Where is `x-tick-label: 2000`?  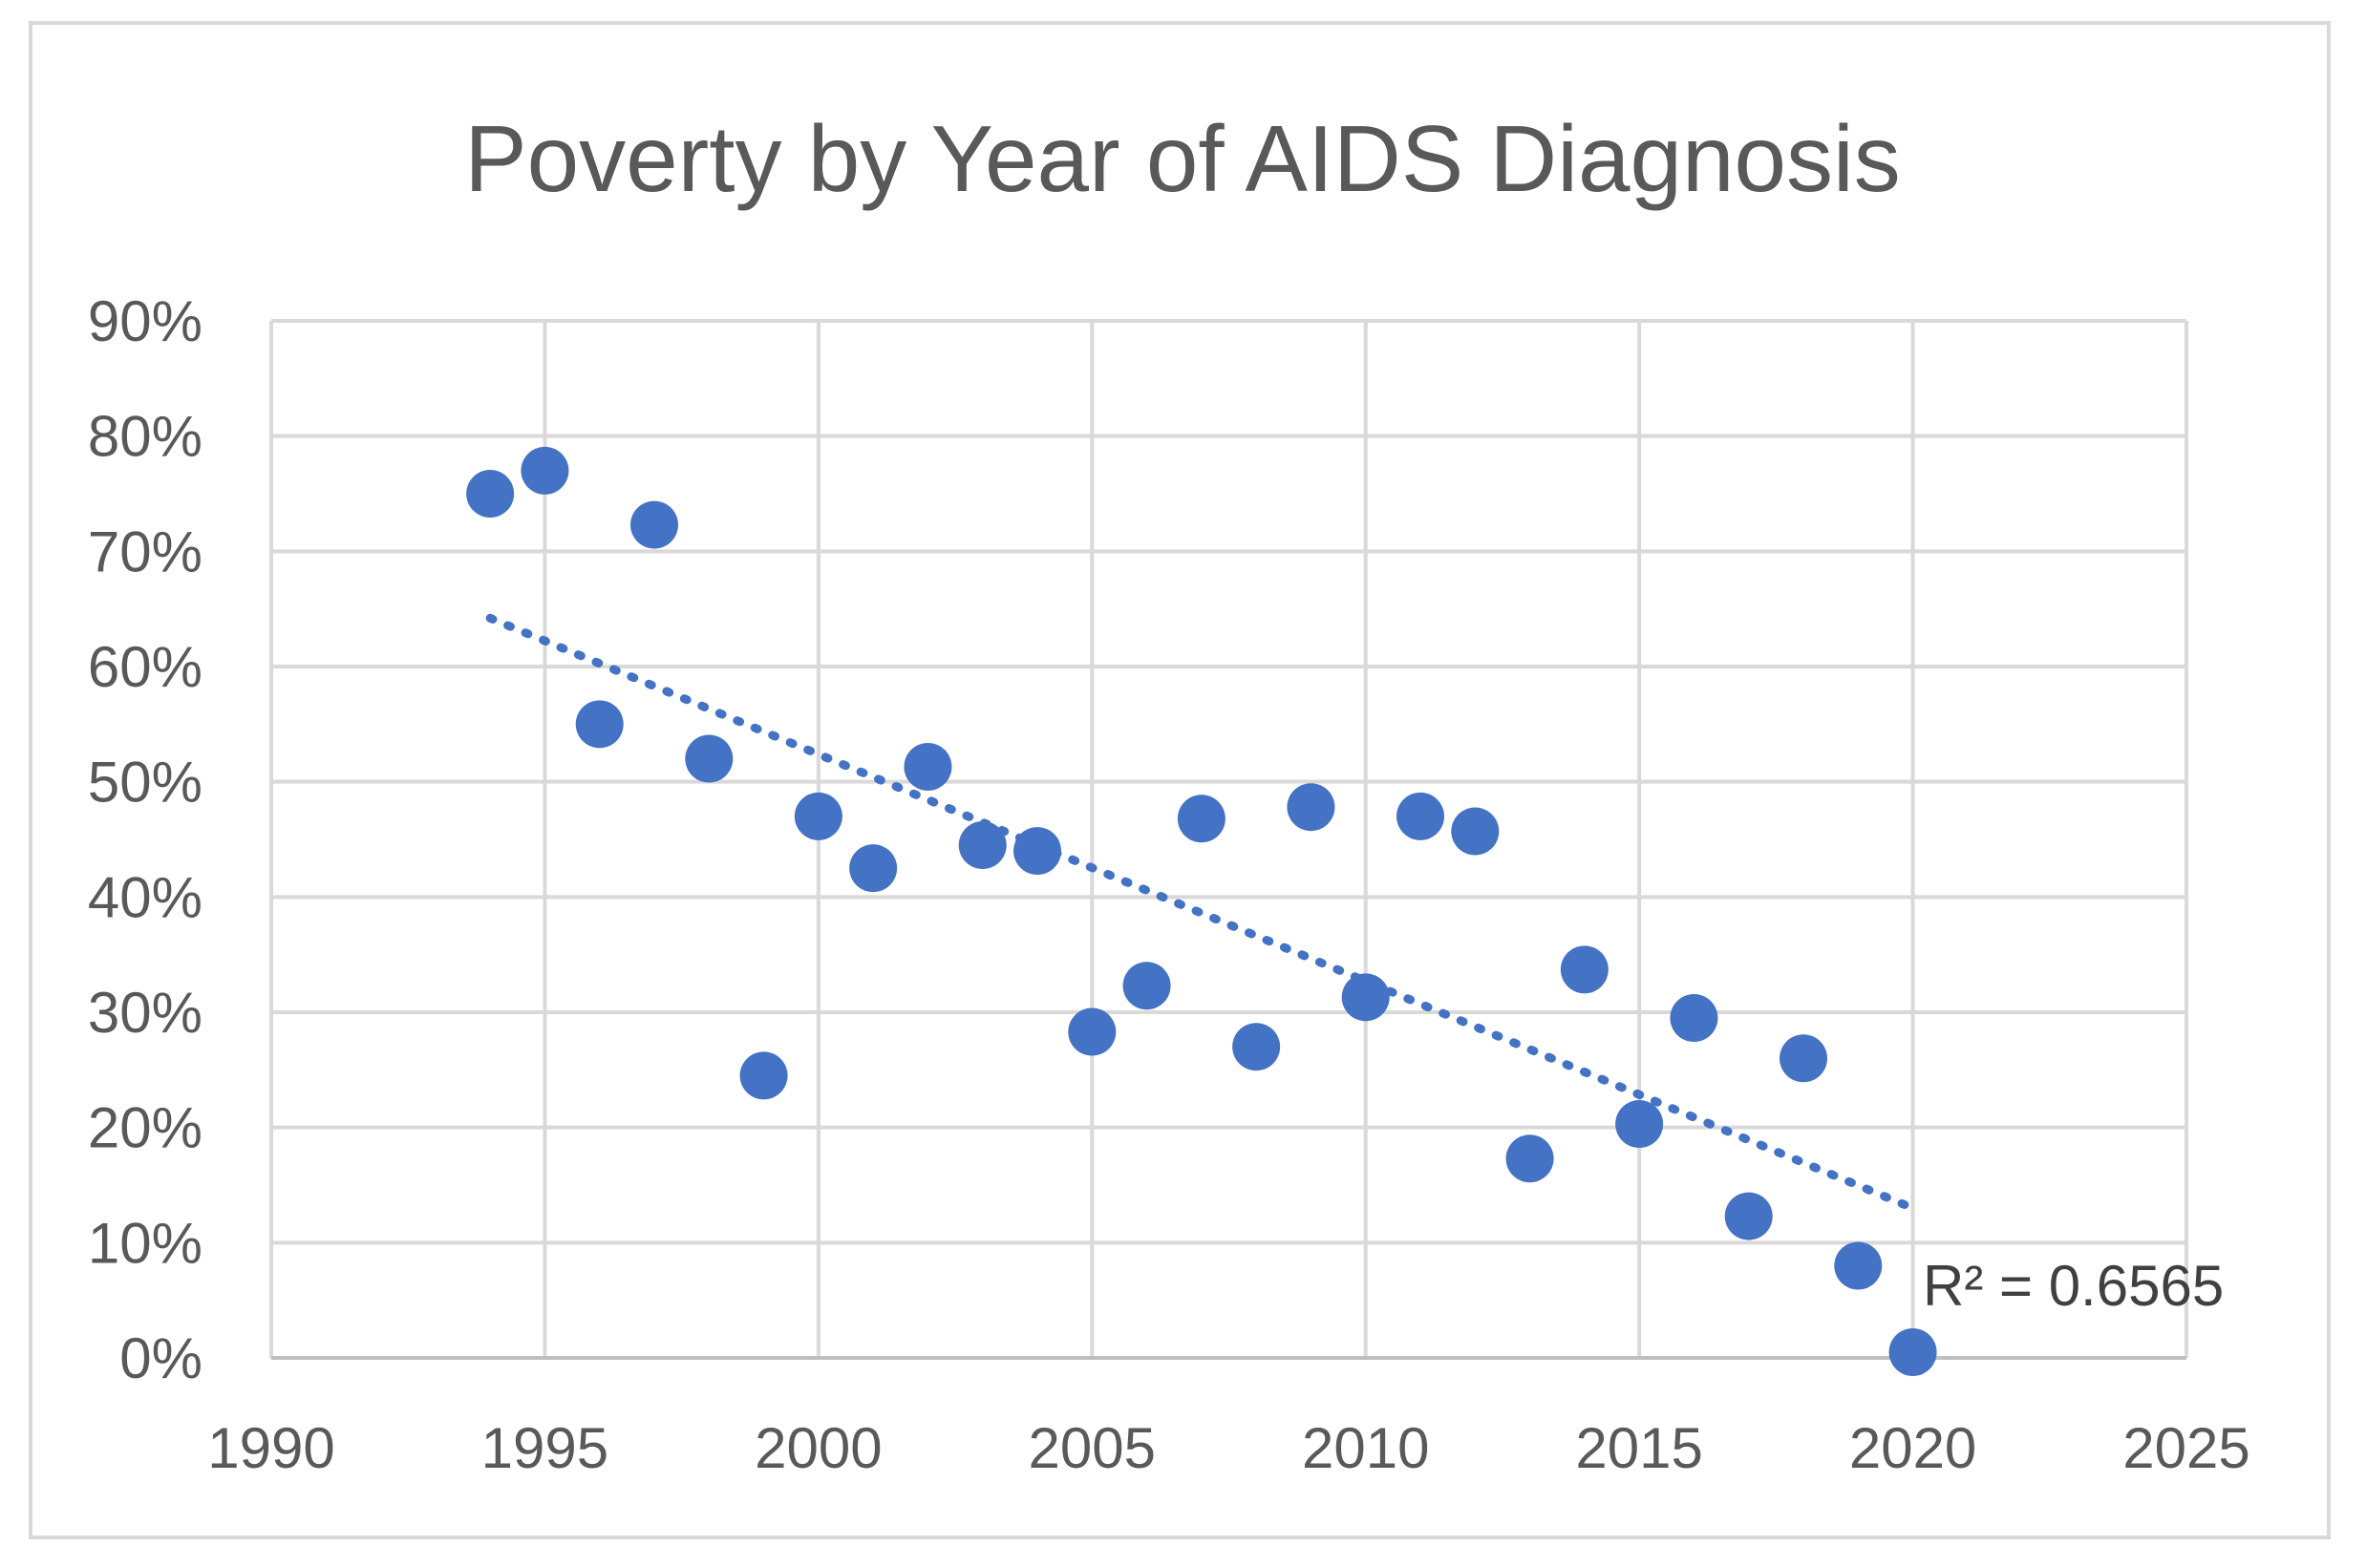 x-tick-label: 2000 is located at coordinates (818, 1448).